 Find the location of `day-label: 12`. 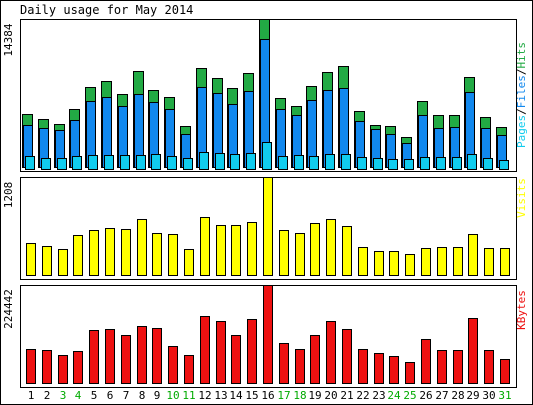

day-label: 12 is located at coordinates (204, 395).